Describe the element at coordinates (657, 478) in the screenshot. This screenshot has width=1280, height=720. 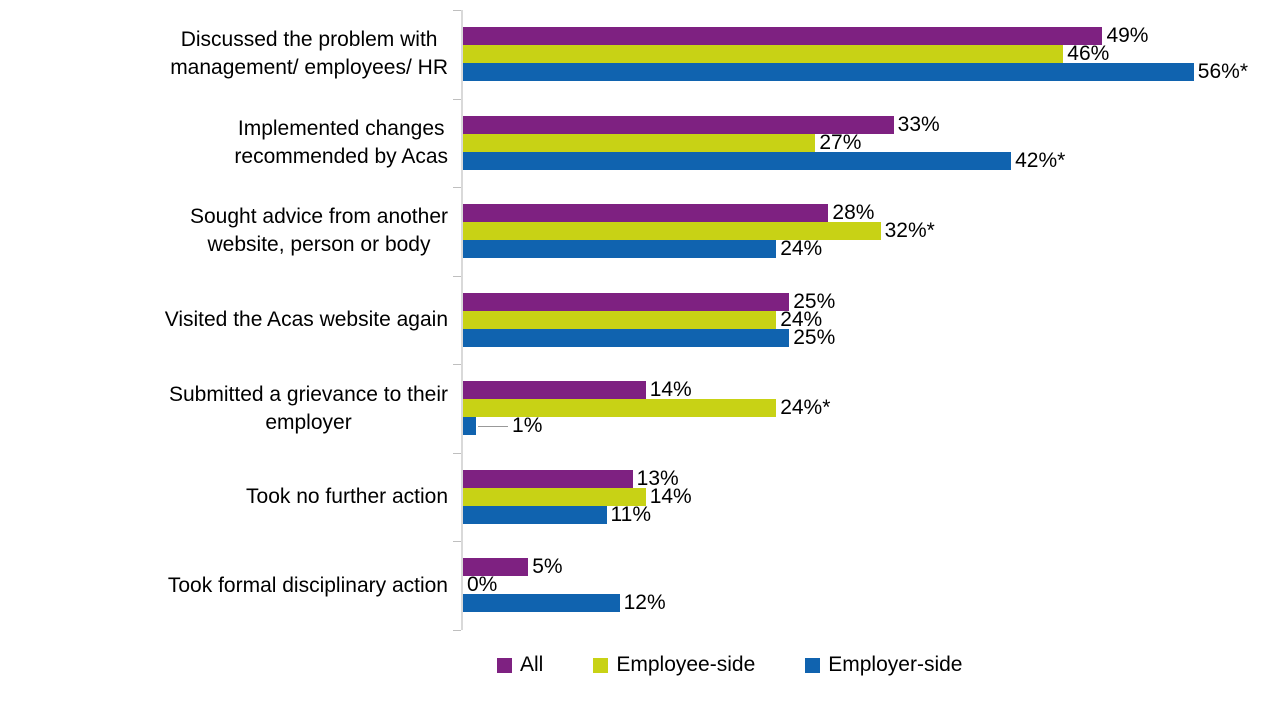
I see `data-label: 13%` at that location.